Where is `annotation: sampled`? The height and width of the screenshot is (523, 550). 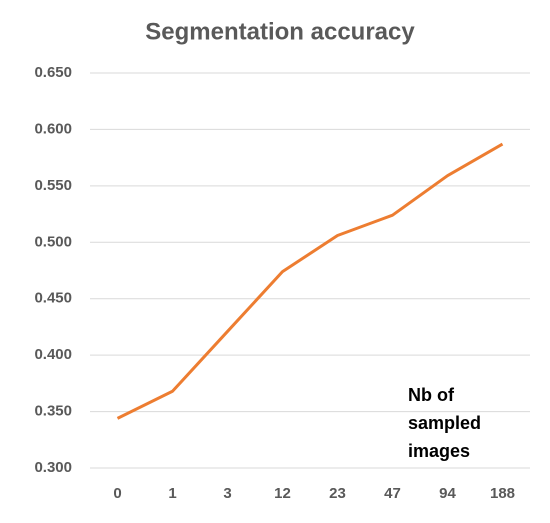 annotation: sampled is located at coordinates (444, 423).